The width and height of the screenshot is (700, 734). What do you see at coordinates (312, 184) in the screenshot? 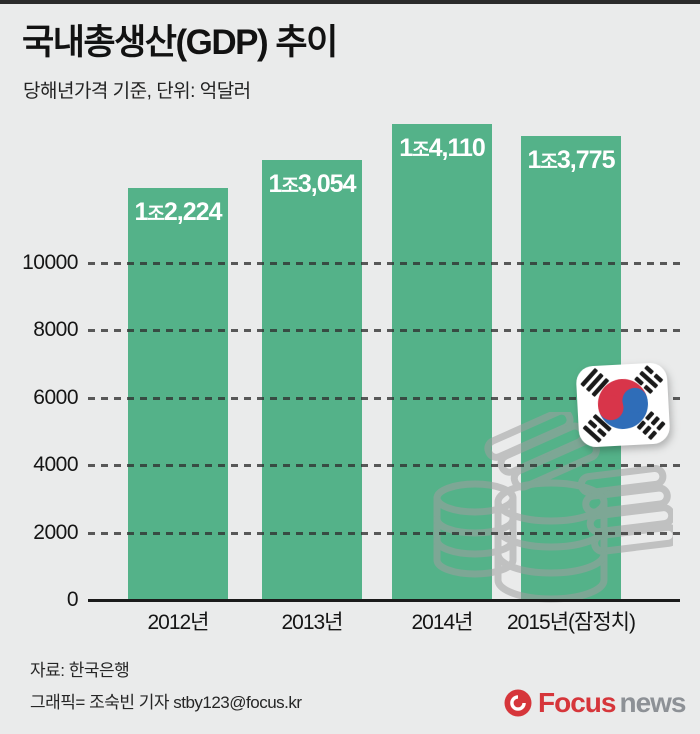
I see `bar-value-label: 1조3,054` at bounding box center [312, 184].